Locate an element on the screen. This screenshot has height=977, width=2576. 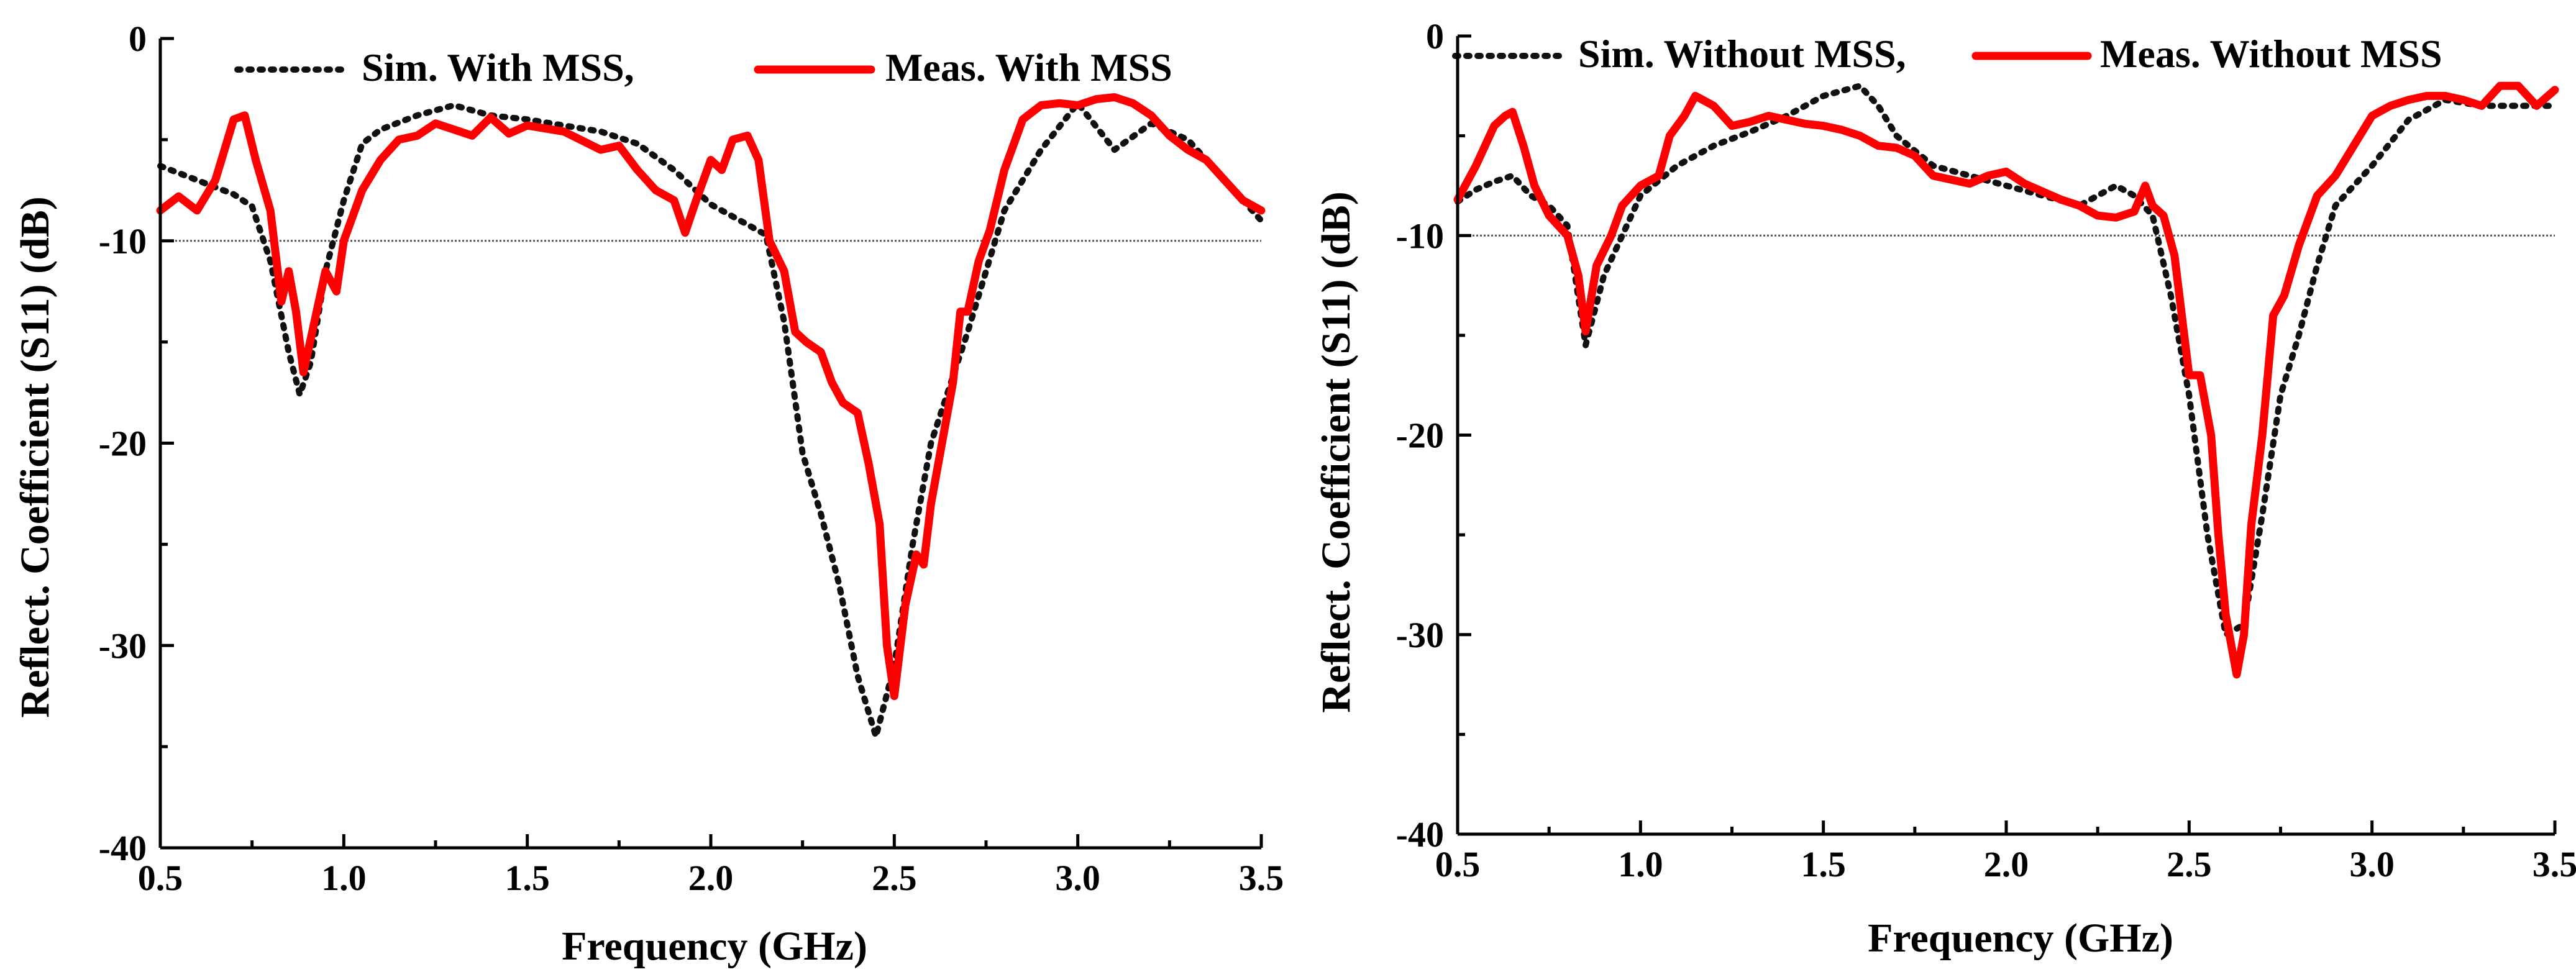
legend-label-meas-without-mss: Meas. Without MSS is located at coordinates (2271, 54).